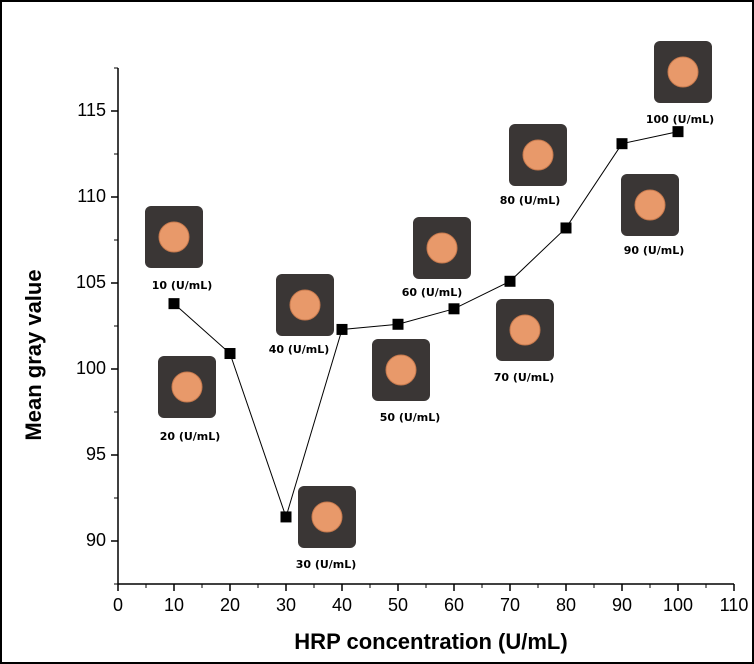  Describe the element at coordinates (326, 564) in the screenshot. I see `point-label: 30 (U/mL)` at that location.